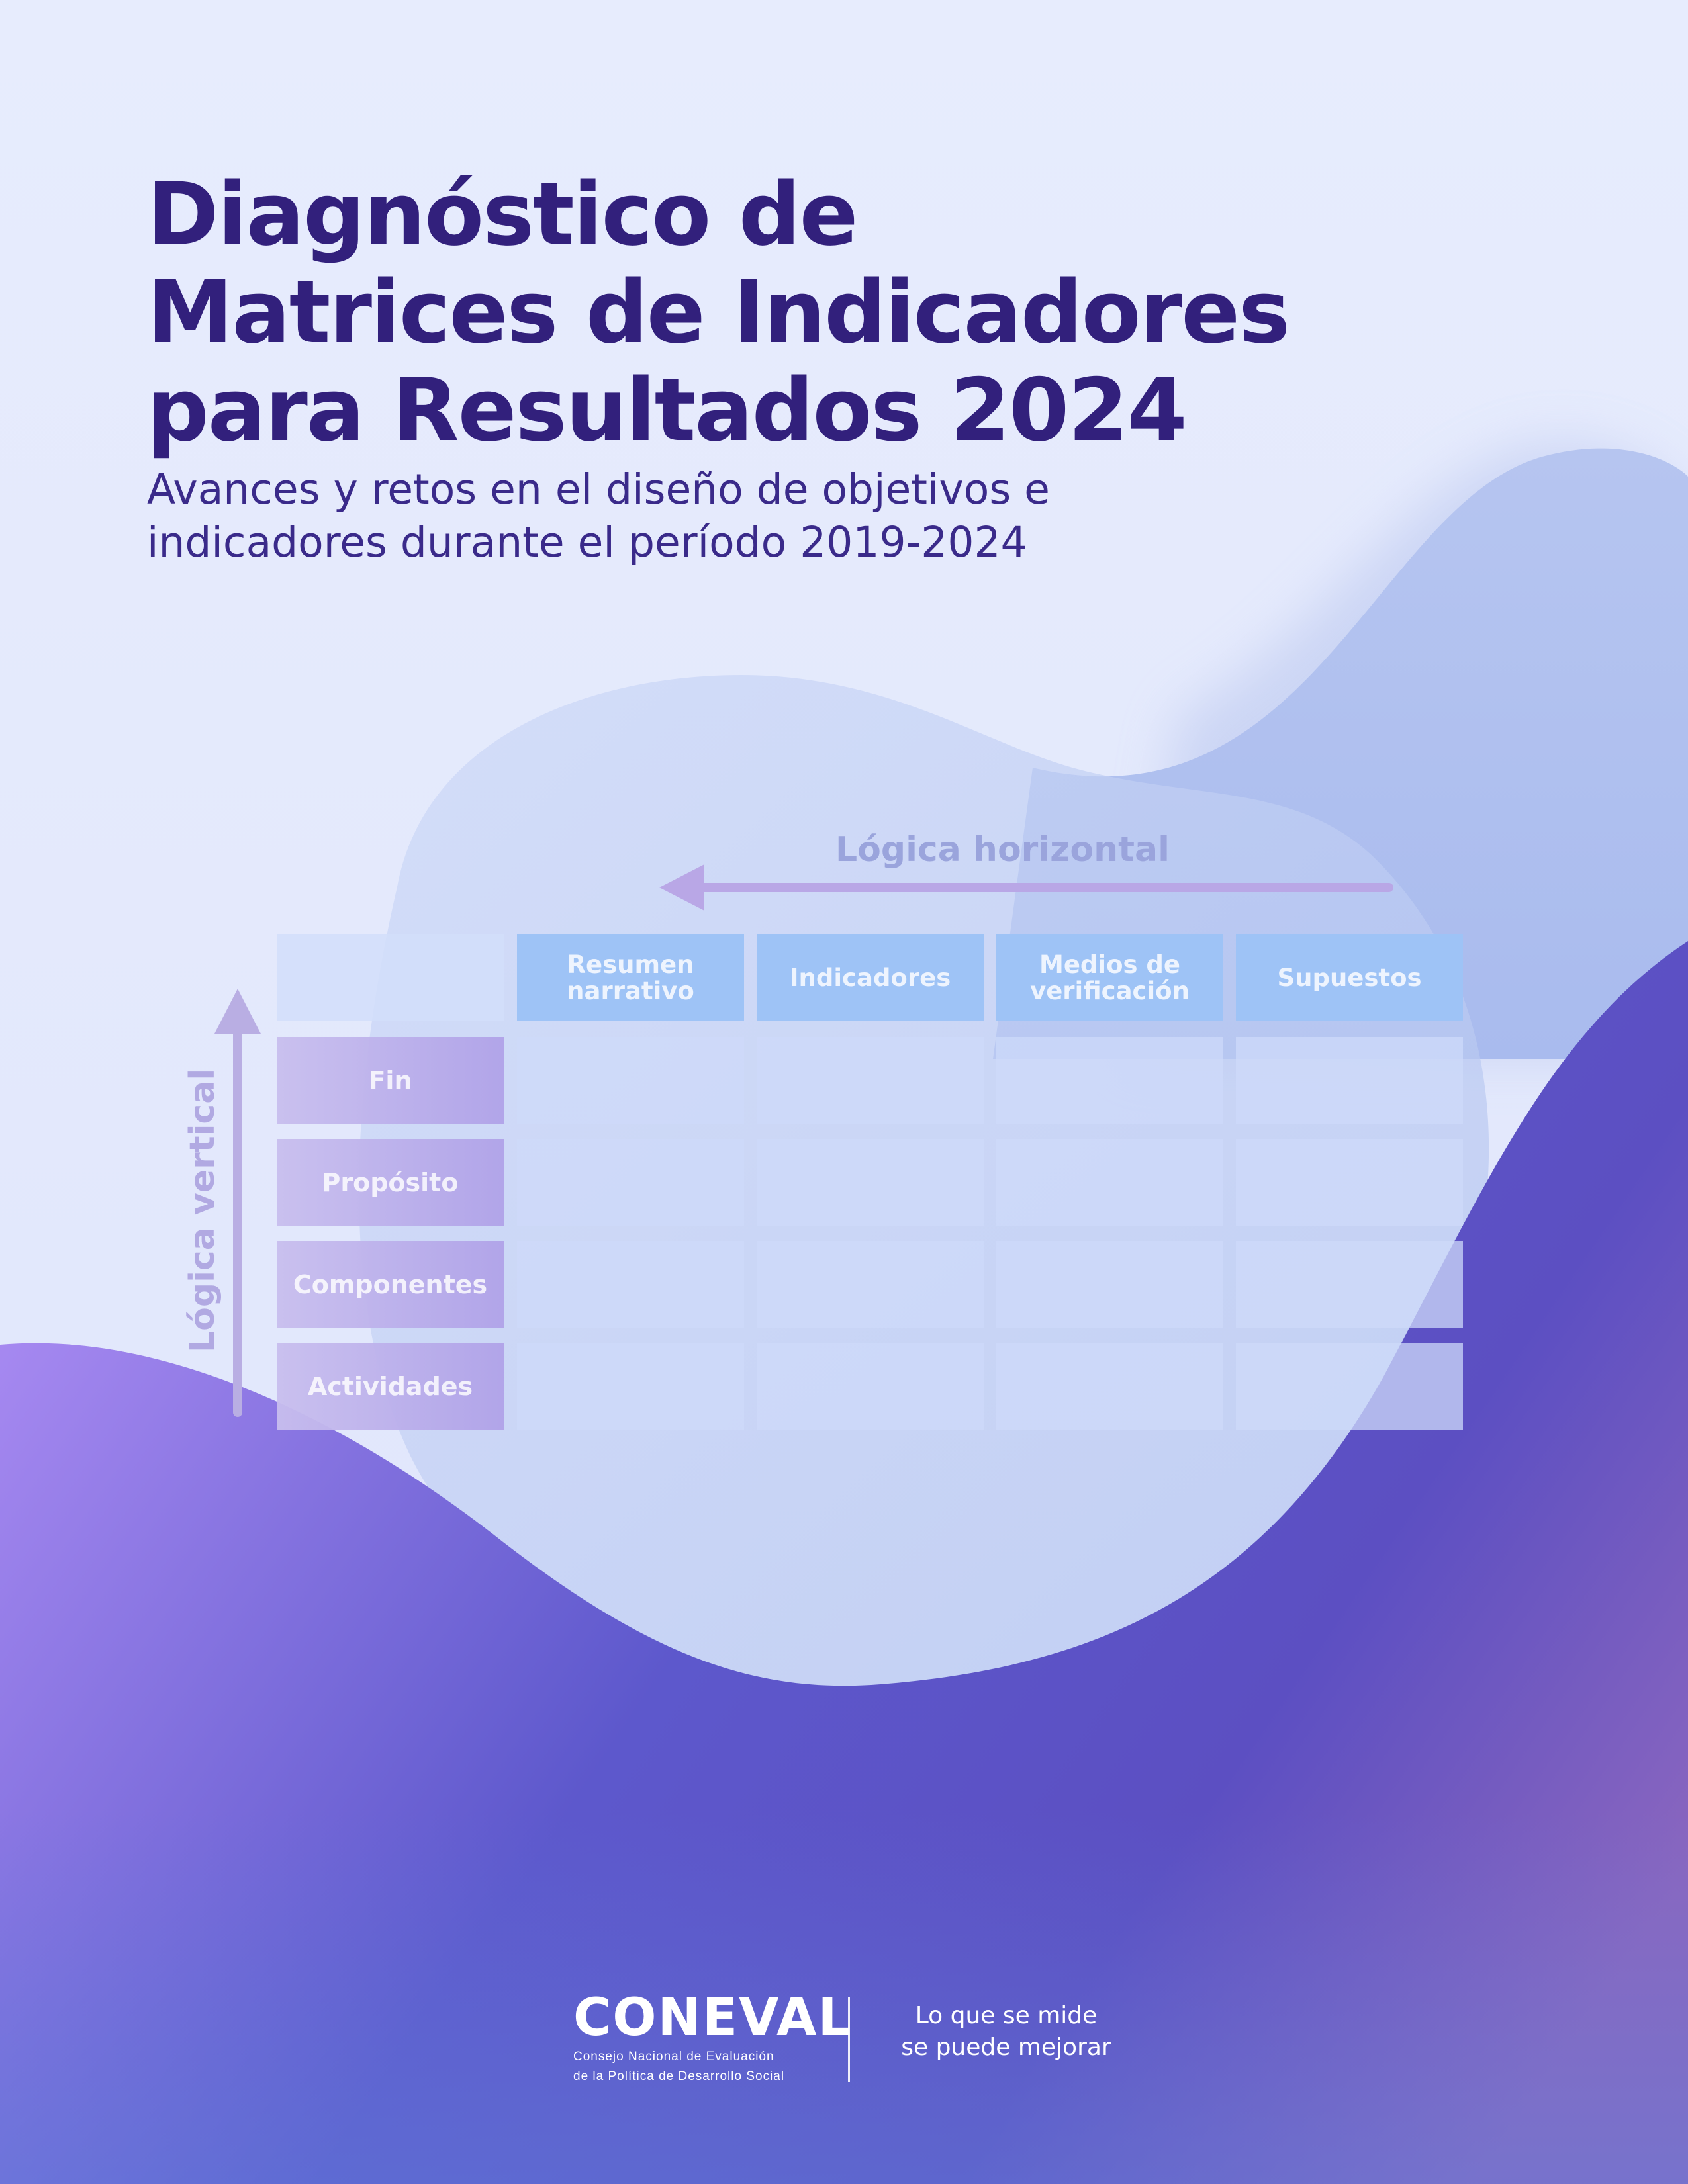 This screenshot has height=2184, width=1688. What do you see at coordinates (1006, 2016) in the screenshot?
I see `tagline-line: Lo que se mide` at bounding box center [1006, 2016].